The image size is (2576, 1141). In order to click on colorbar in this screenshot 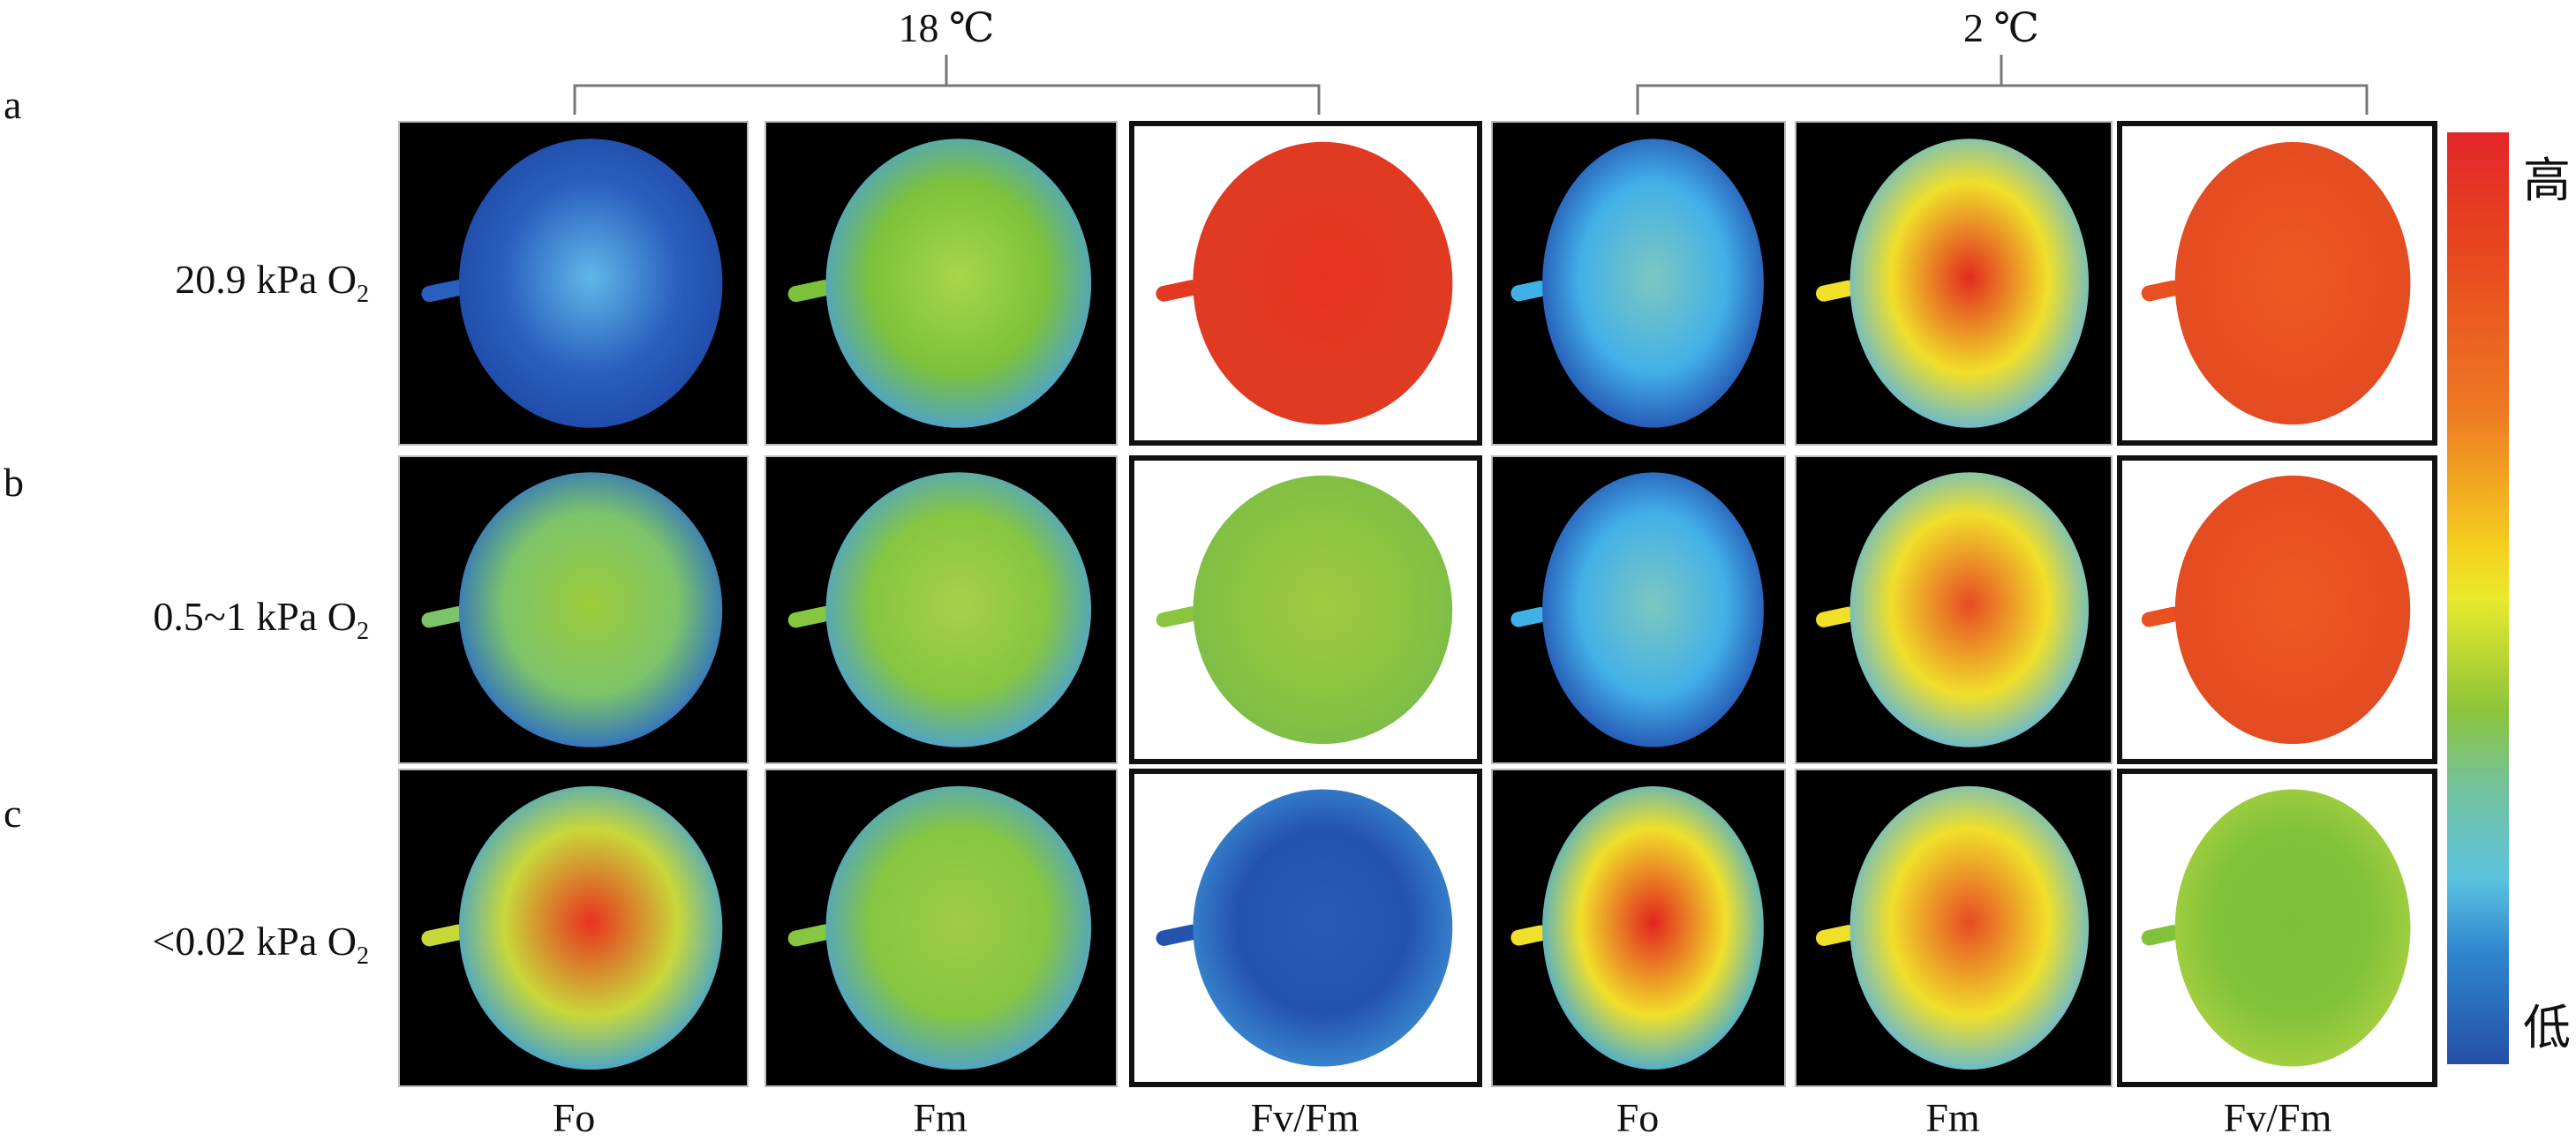, I will do `click(2478, 598)`.